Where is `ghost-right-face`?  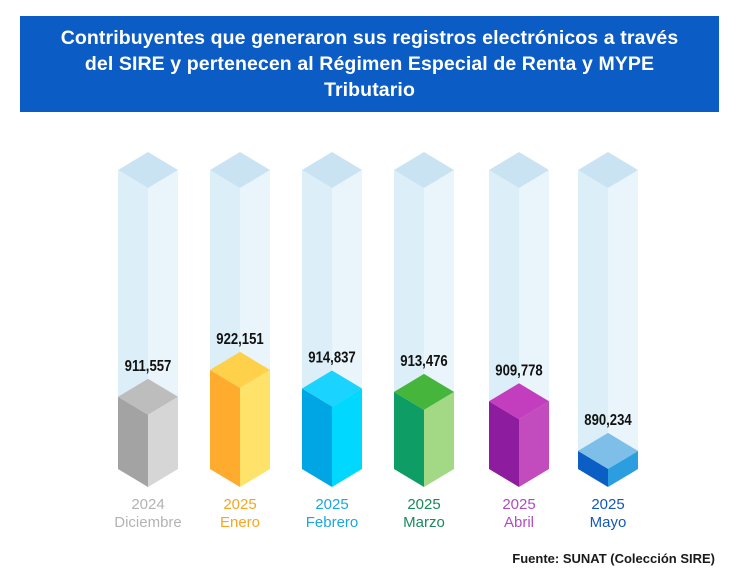
ghost-right-face is located at coordinates (623, 328).